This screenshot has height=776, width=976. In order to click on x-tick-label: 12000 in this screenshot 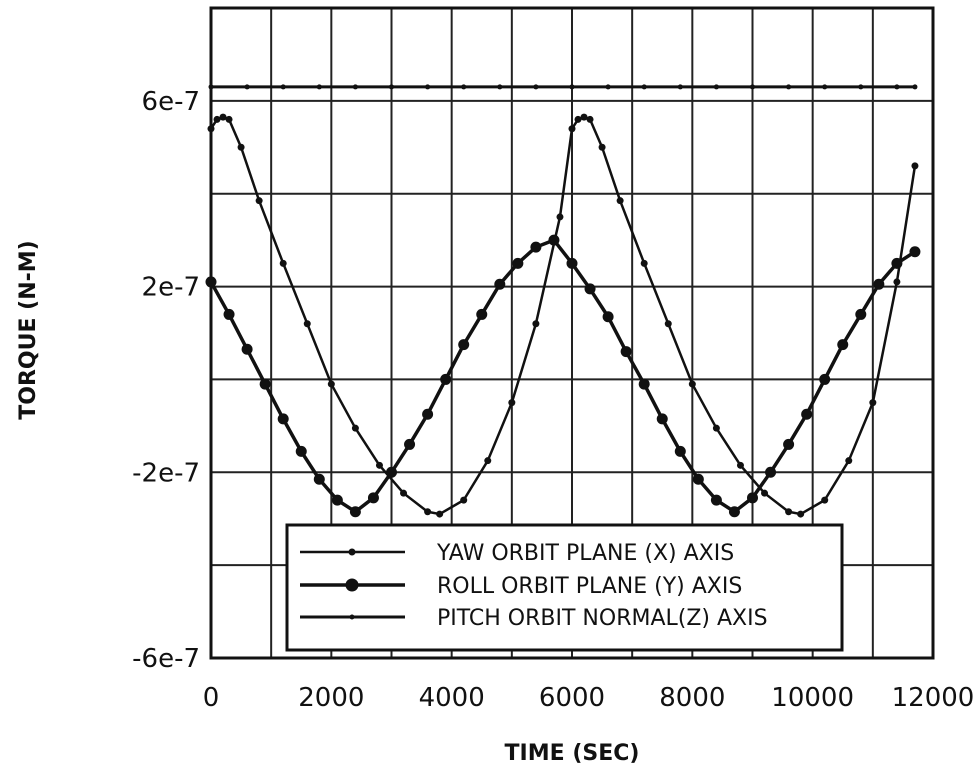, I will do `click(933, 698)`.